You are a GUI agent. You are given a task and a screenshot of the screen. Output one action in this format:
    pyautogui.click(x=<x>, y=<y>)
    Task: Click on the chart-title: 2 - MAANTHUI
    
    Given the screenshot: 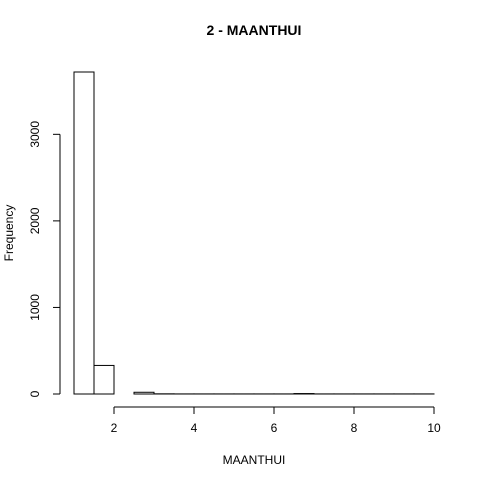 What is the action you would take?
    pyautogui.click(x=254, y=30)
    